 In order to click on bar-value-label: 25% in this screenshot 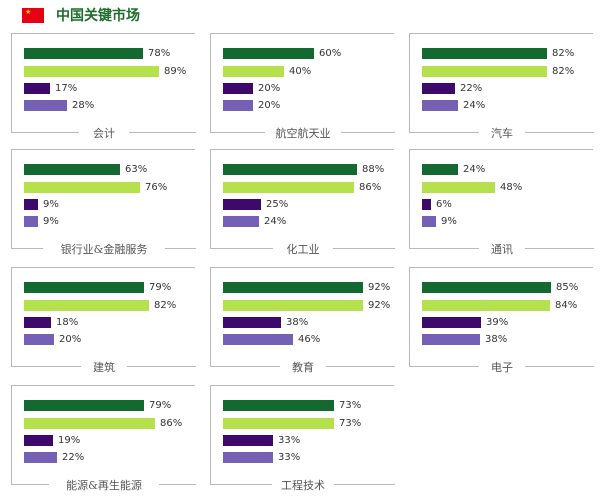, I will do `click(277, 204)`.